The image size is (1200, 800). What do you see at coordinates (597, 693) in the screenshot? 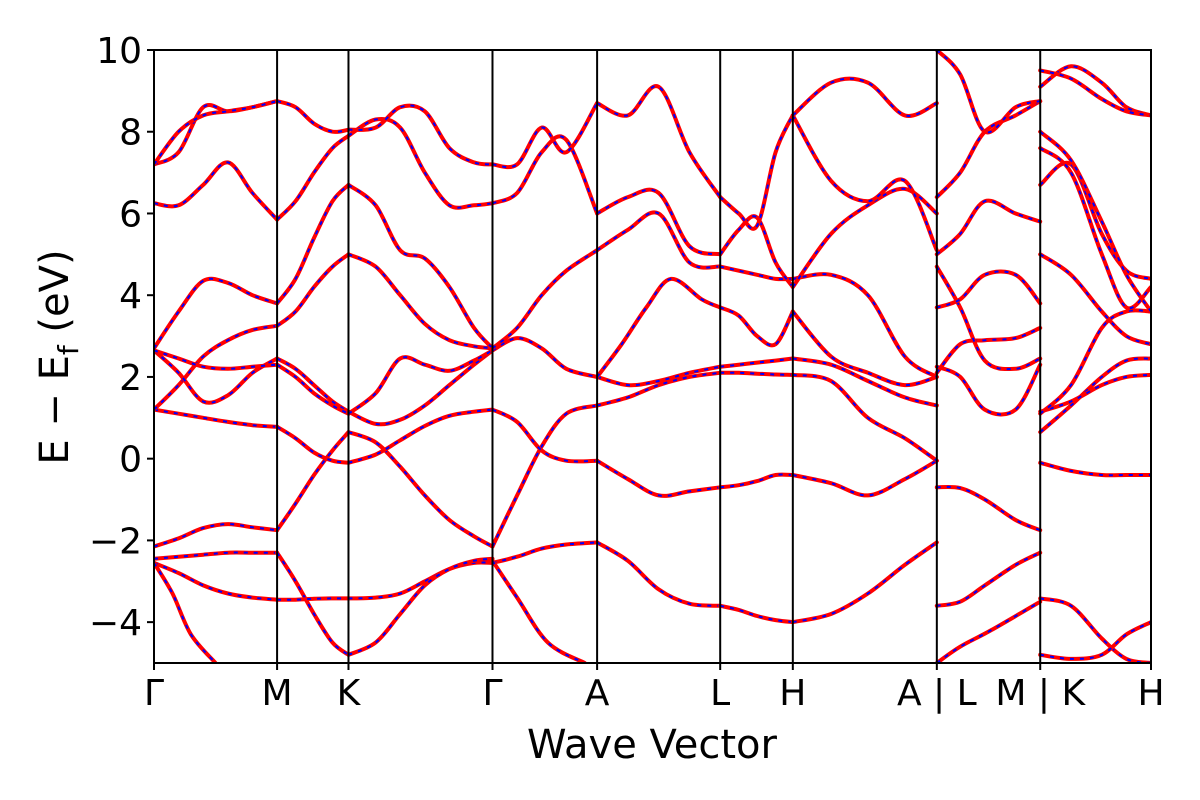
I see `x-tick-label-4: A` at bounding box center [597, 693].